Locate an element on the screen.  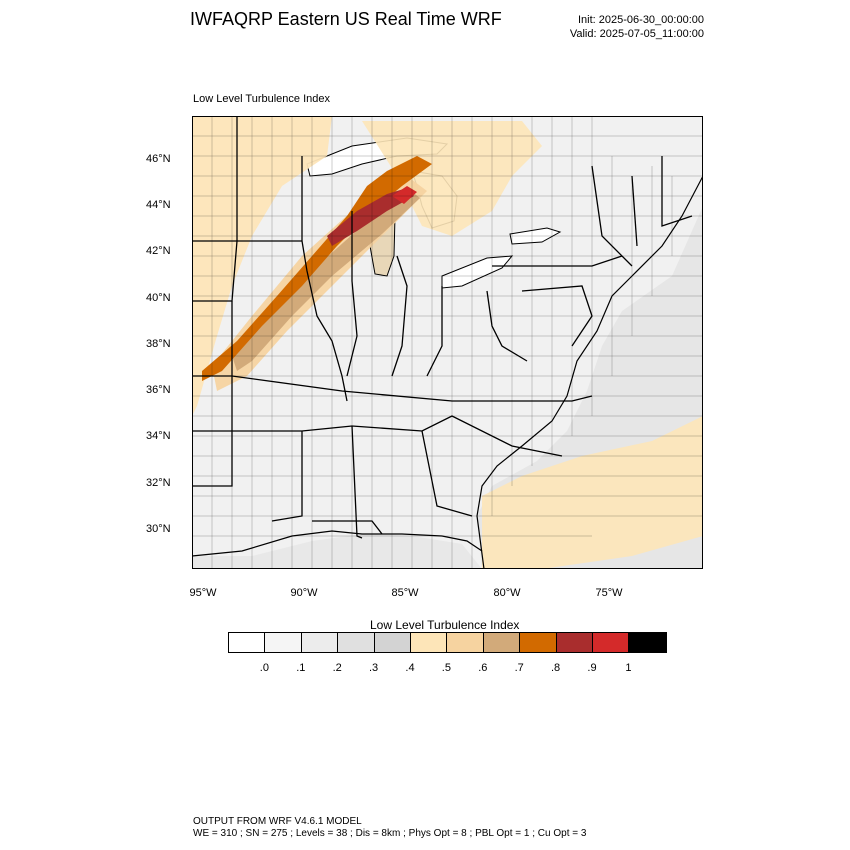
colorbar-tick-label: .5 is located at coordinates (446, 668).